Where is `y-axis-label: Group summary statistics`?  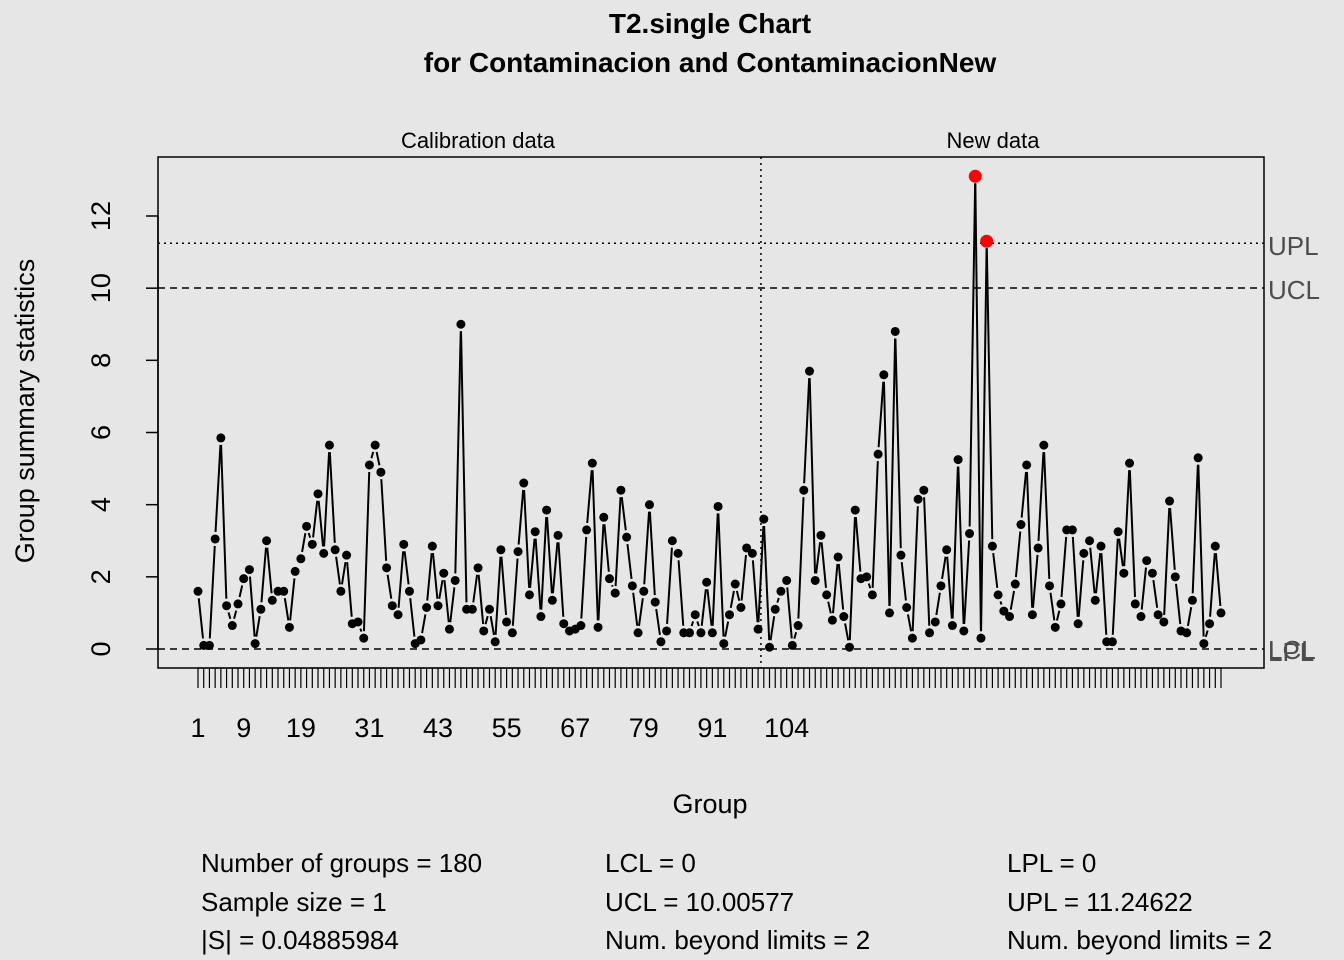 y-axis-label: Group summary statistics is located at coordinates (25, 411).